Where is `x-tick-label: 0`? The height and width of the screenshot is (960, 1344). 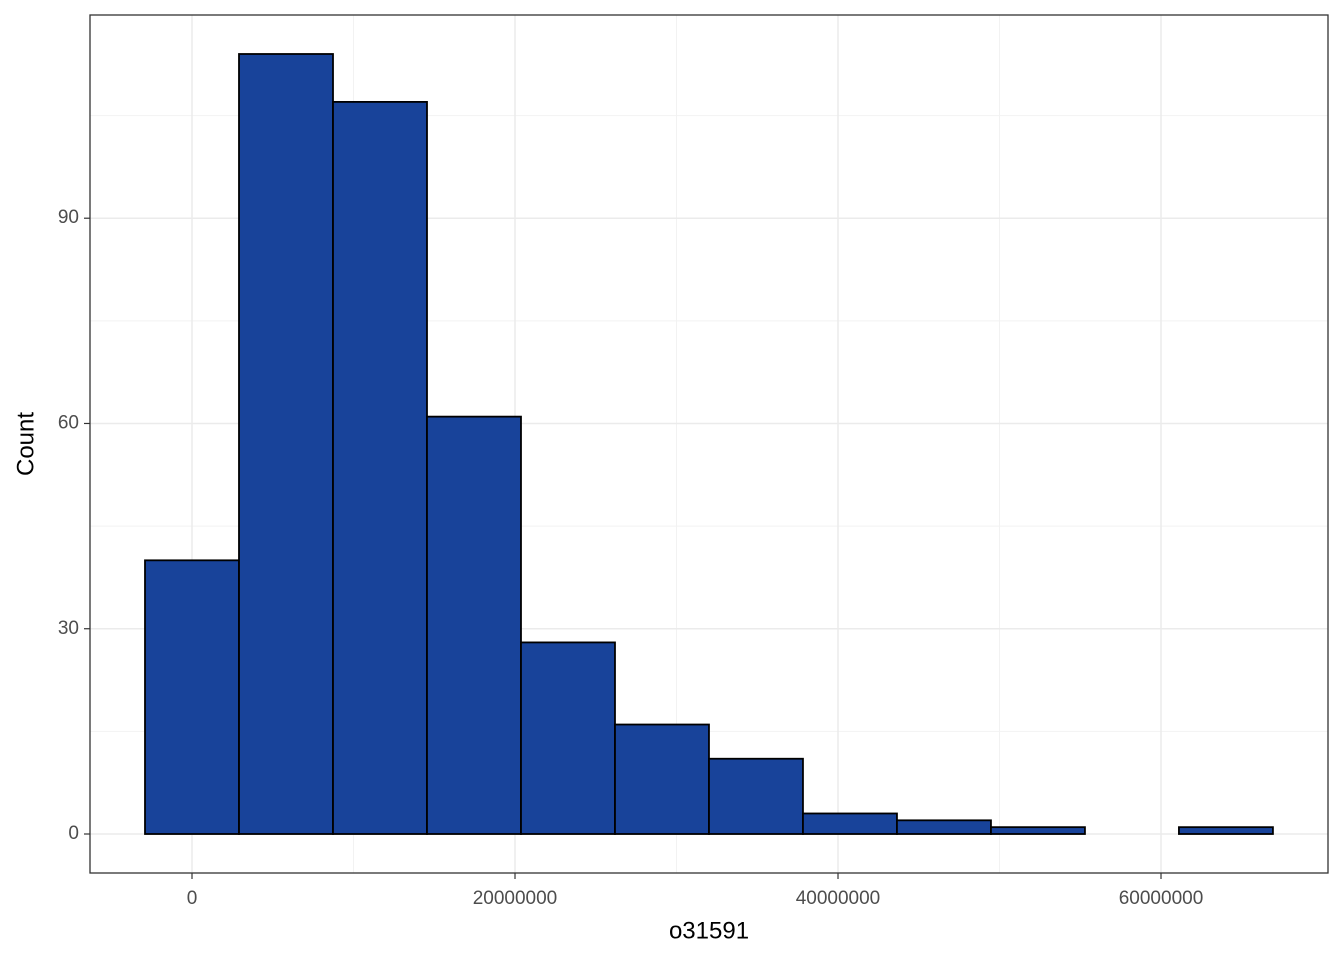 x-tick-label: 0 is located at coordinates (192, 898).